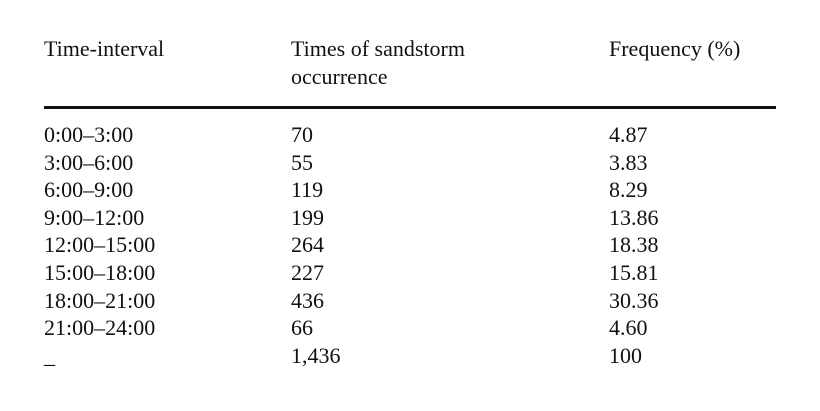  Describe the element at coordinates (104, 48) in the screenshot. I see `column-header: Time-interval` at that location.